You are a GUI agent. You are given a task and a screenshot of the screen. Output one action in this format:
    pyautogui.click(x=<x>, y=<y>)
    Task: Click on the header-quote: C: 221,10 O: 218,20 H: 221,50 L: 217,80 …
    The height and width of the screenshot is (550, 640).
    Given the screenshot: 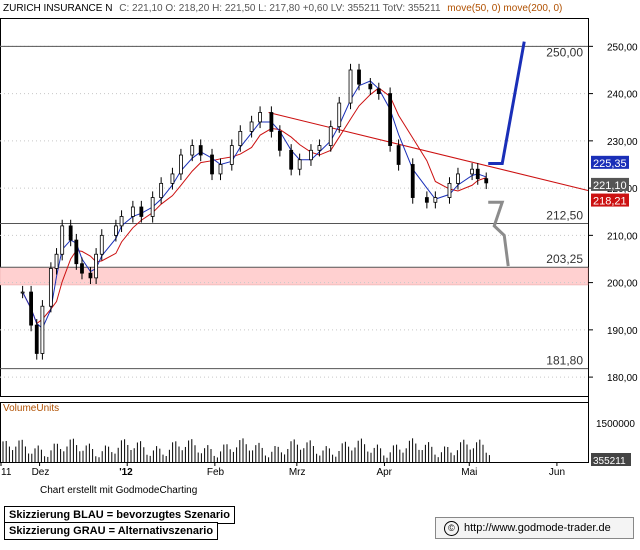 What is the action you would take?
    pyautogui.click(x=280, y=8)
    